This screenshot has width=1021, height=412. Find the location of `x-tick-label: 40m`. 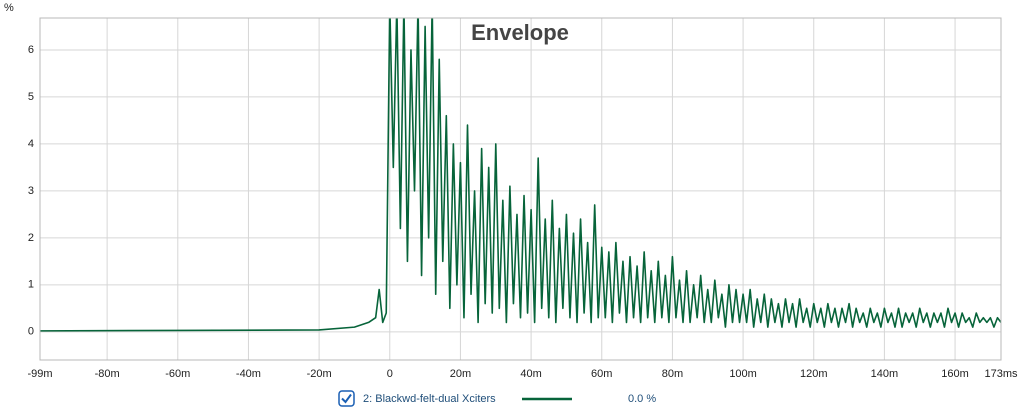

x-tick-label: 40m is located at coordinates (530, 374).